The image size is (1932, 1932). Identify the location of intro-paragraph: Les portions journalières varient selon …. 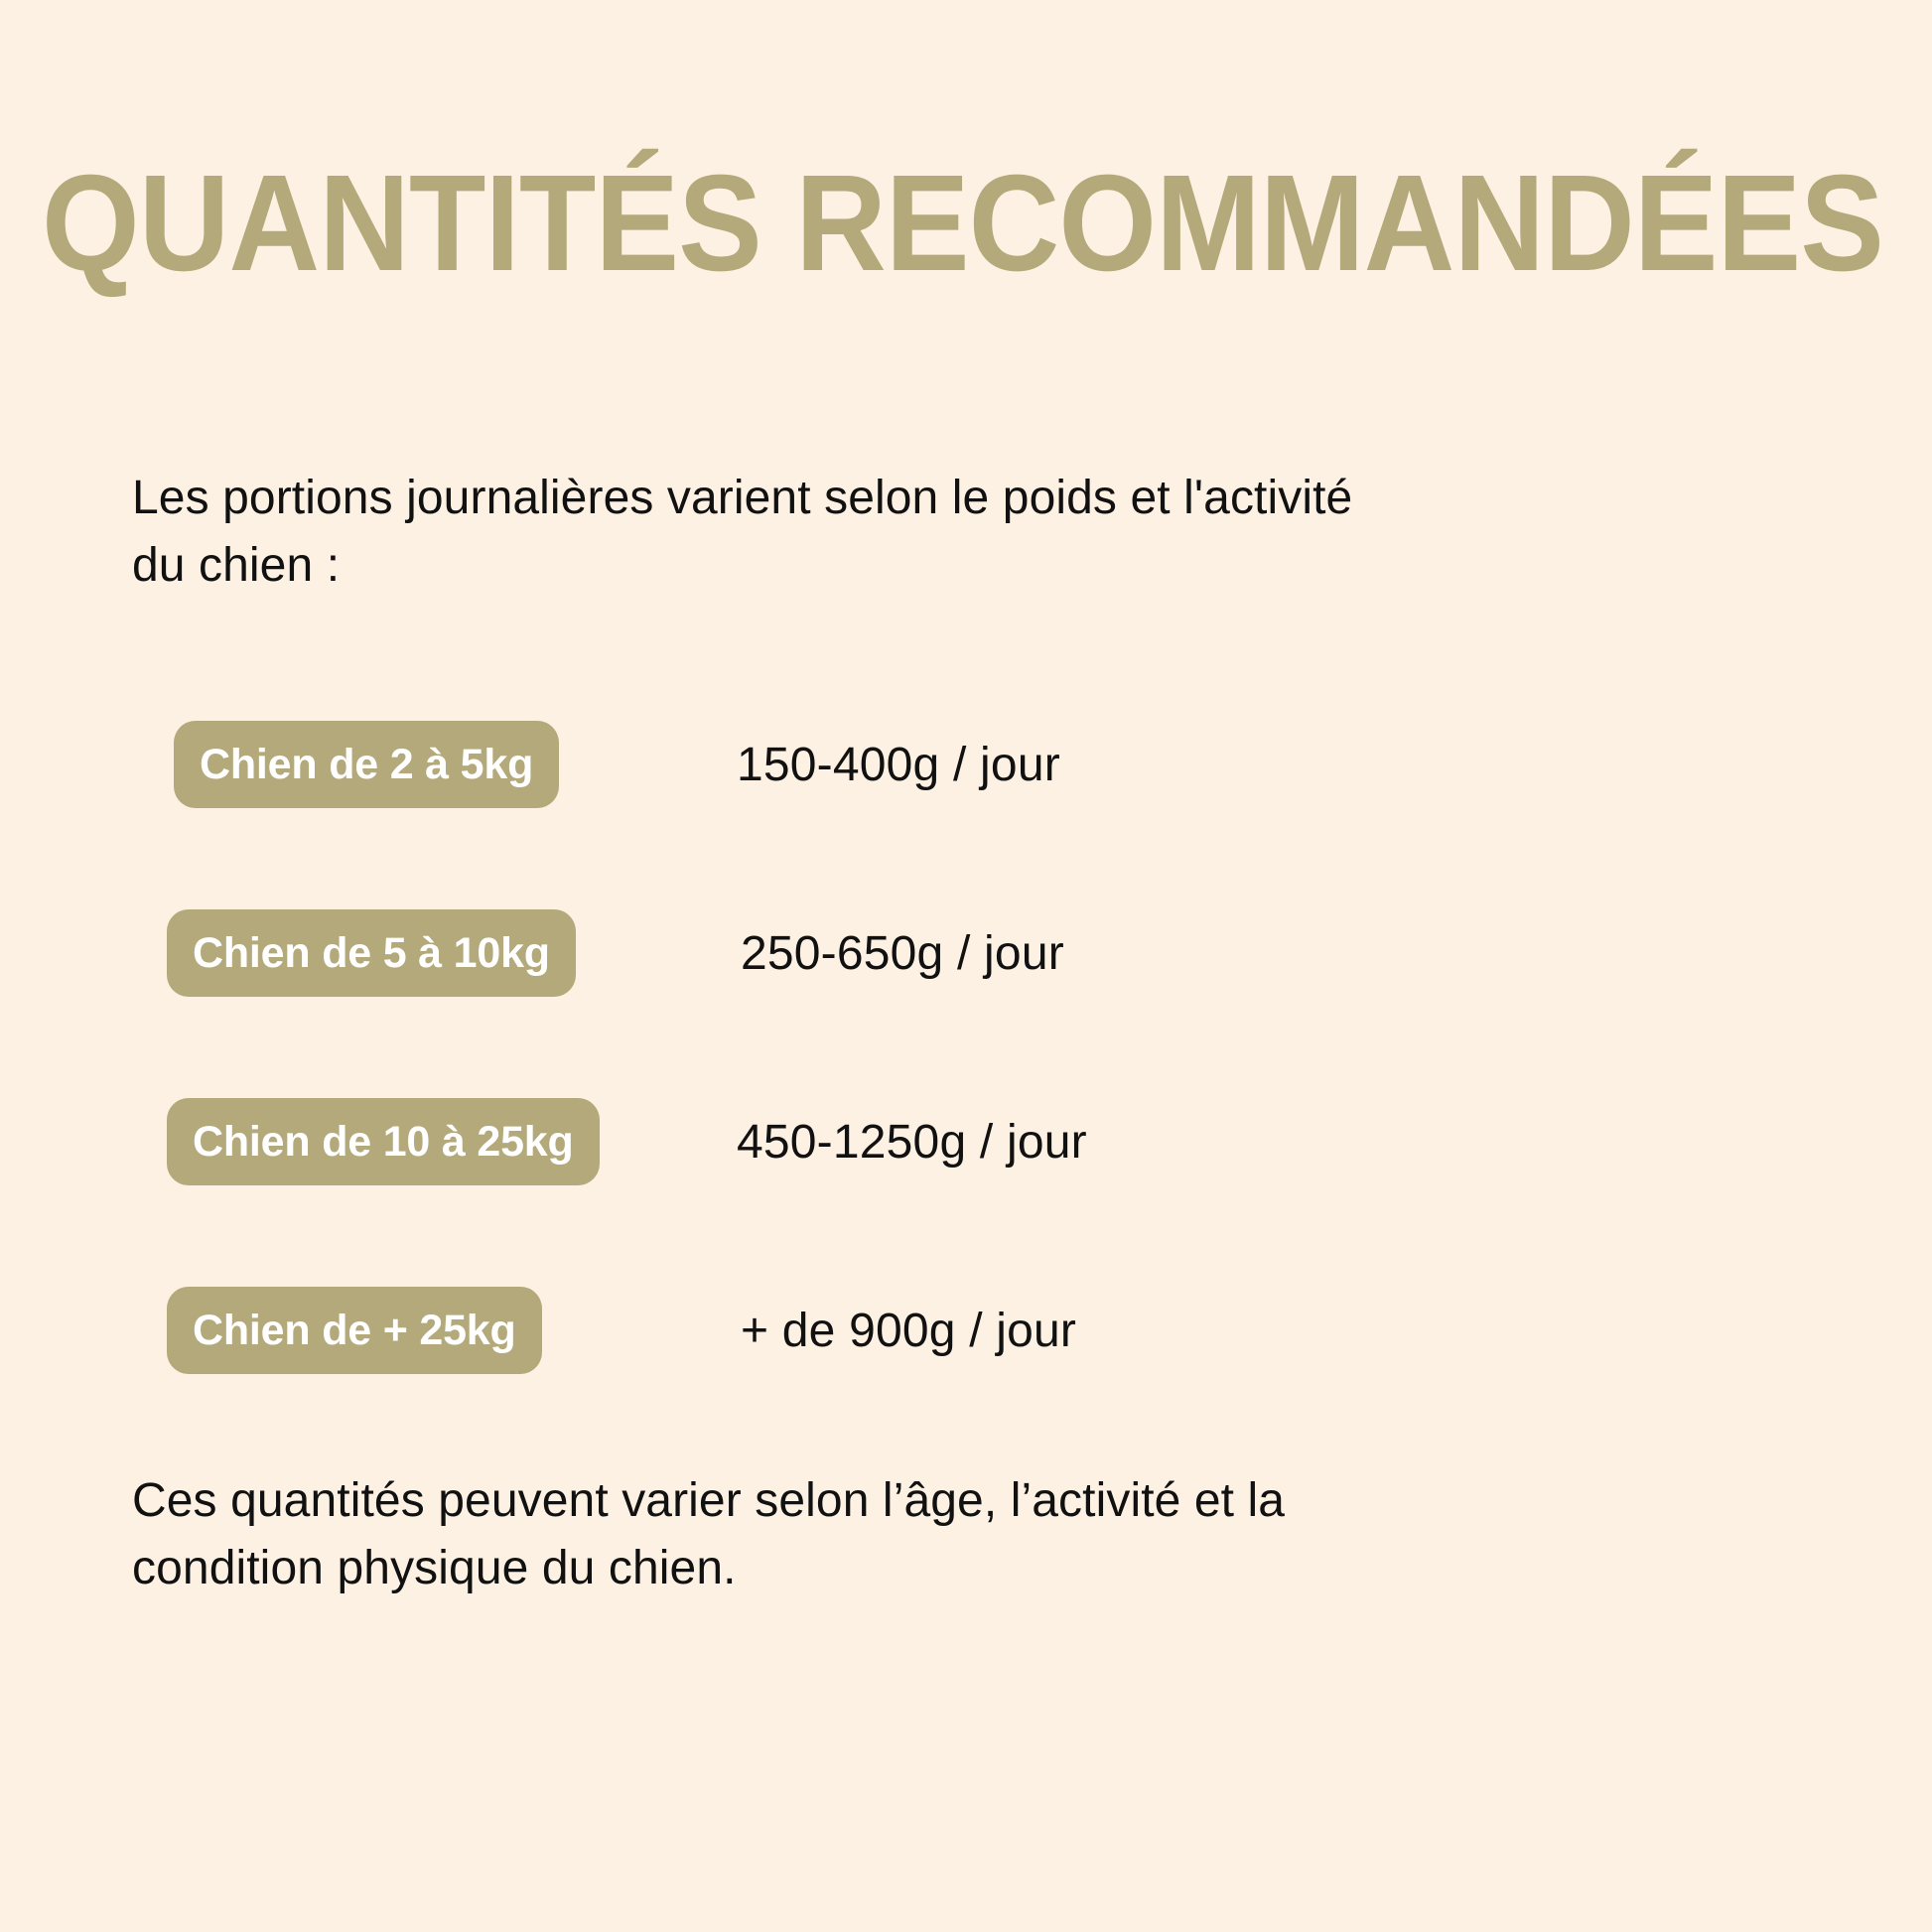
(906, 532).